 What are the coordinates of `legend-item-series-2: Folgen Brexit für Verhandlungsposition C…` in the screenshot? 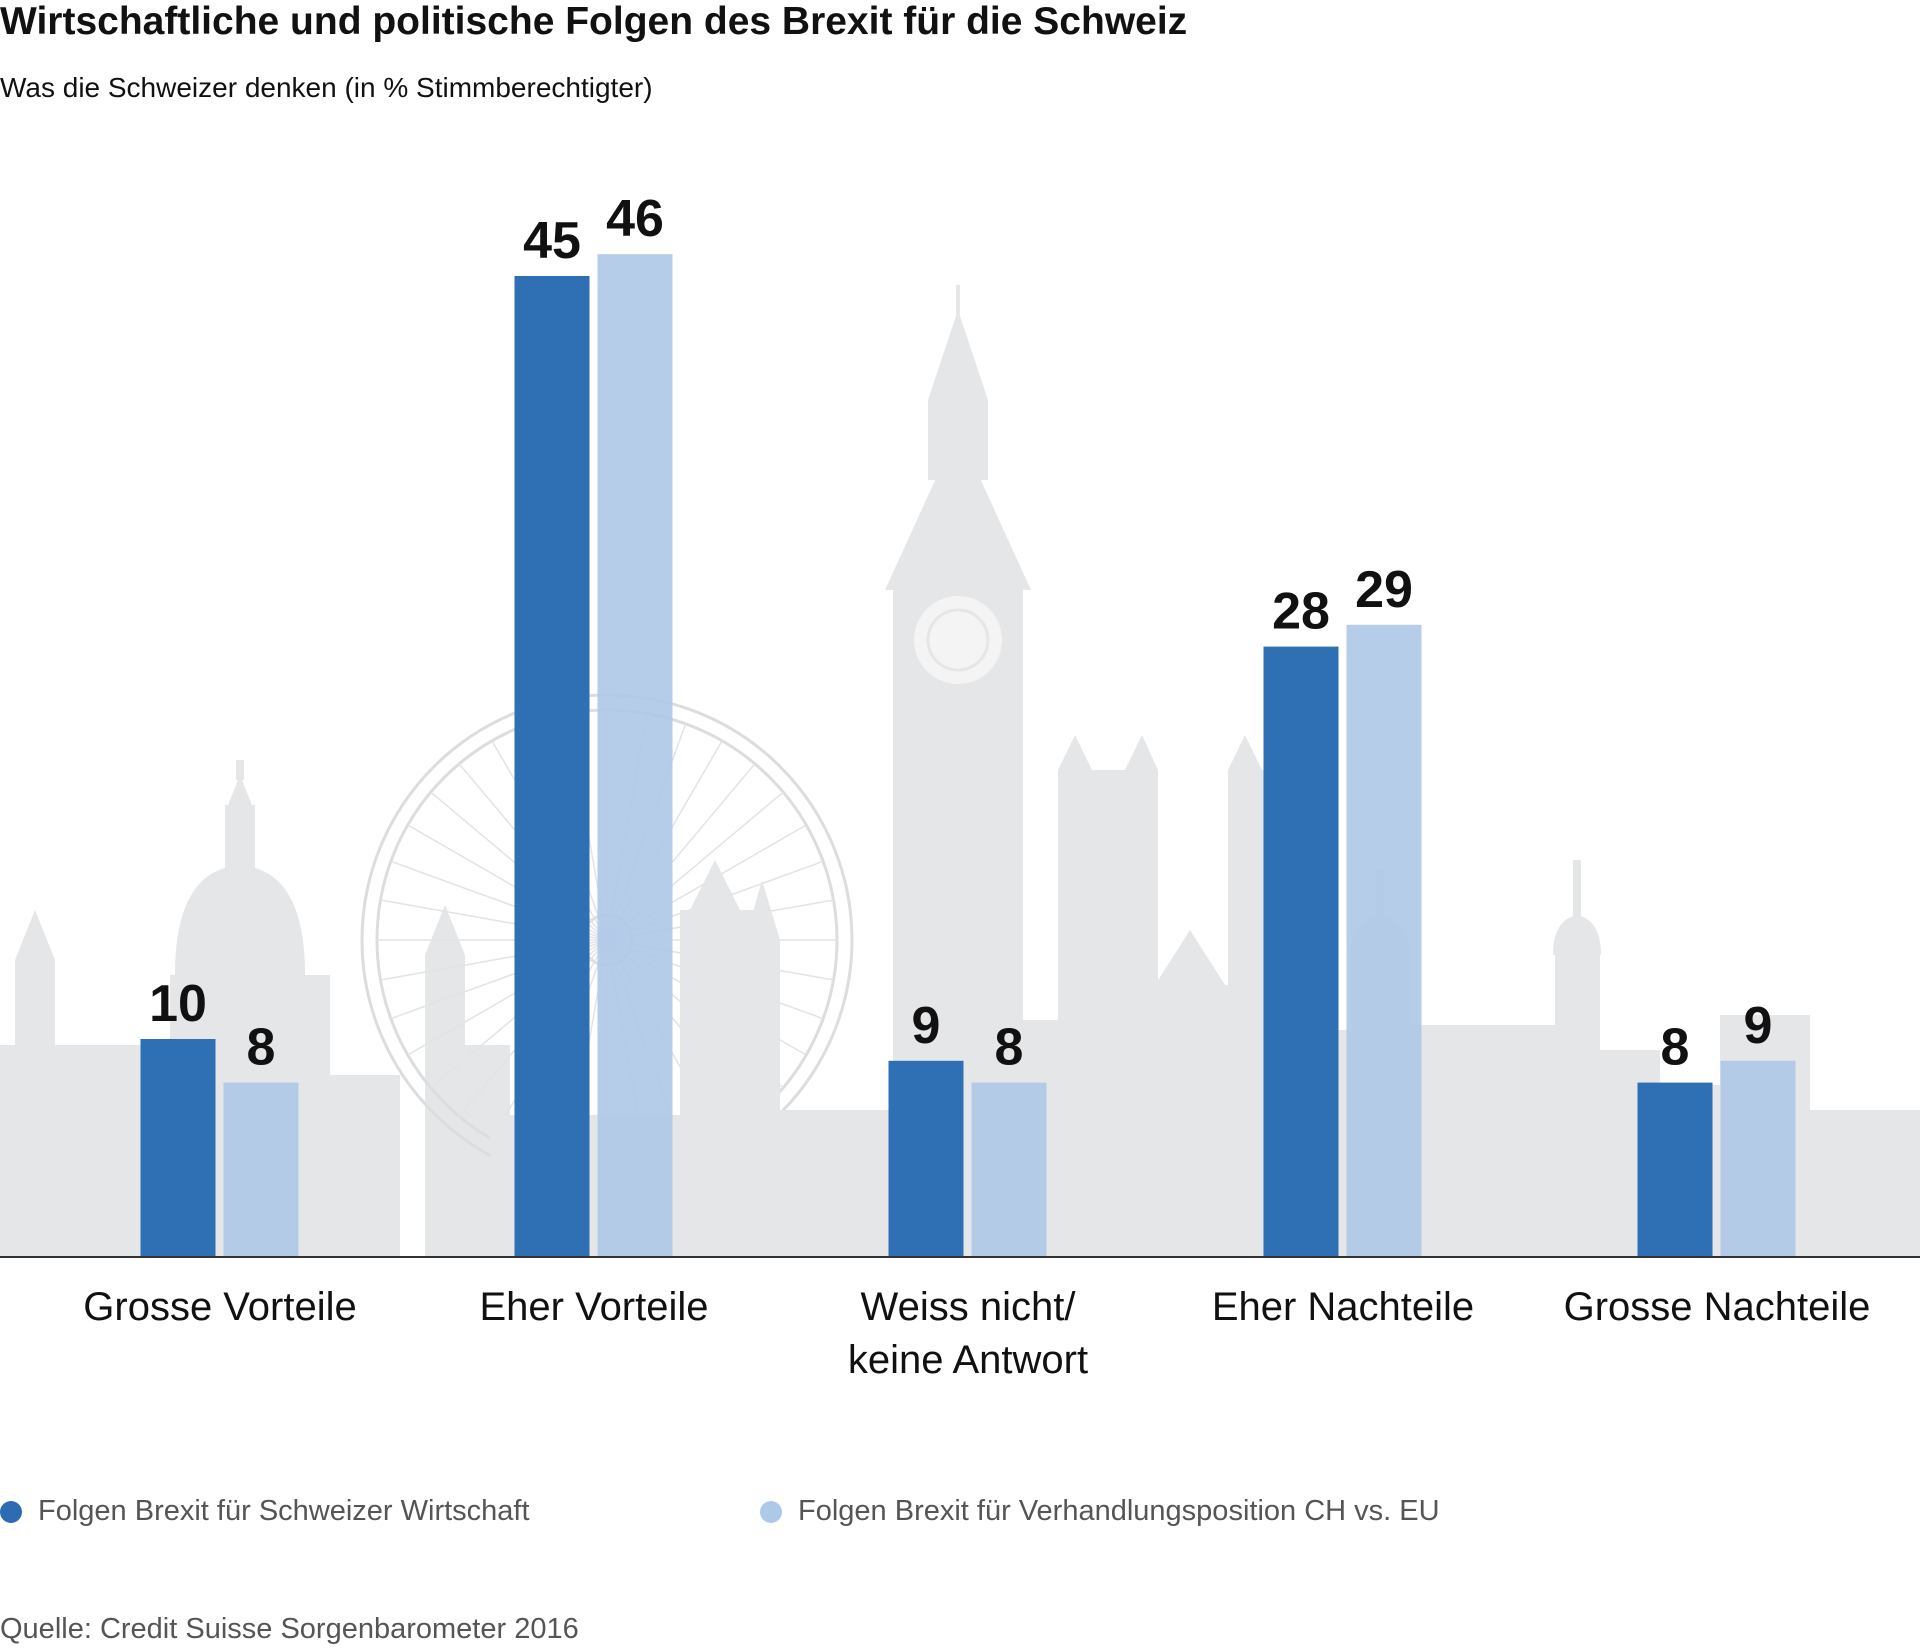 It's located at (1100, 1511).